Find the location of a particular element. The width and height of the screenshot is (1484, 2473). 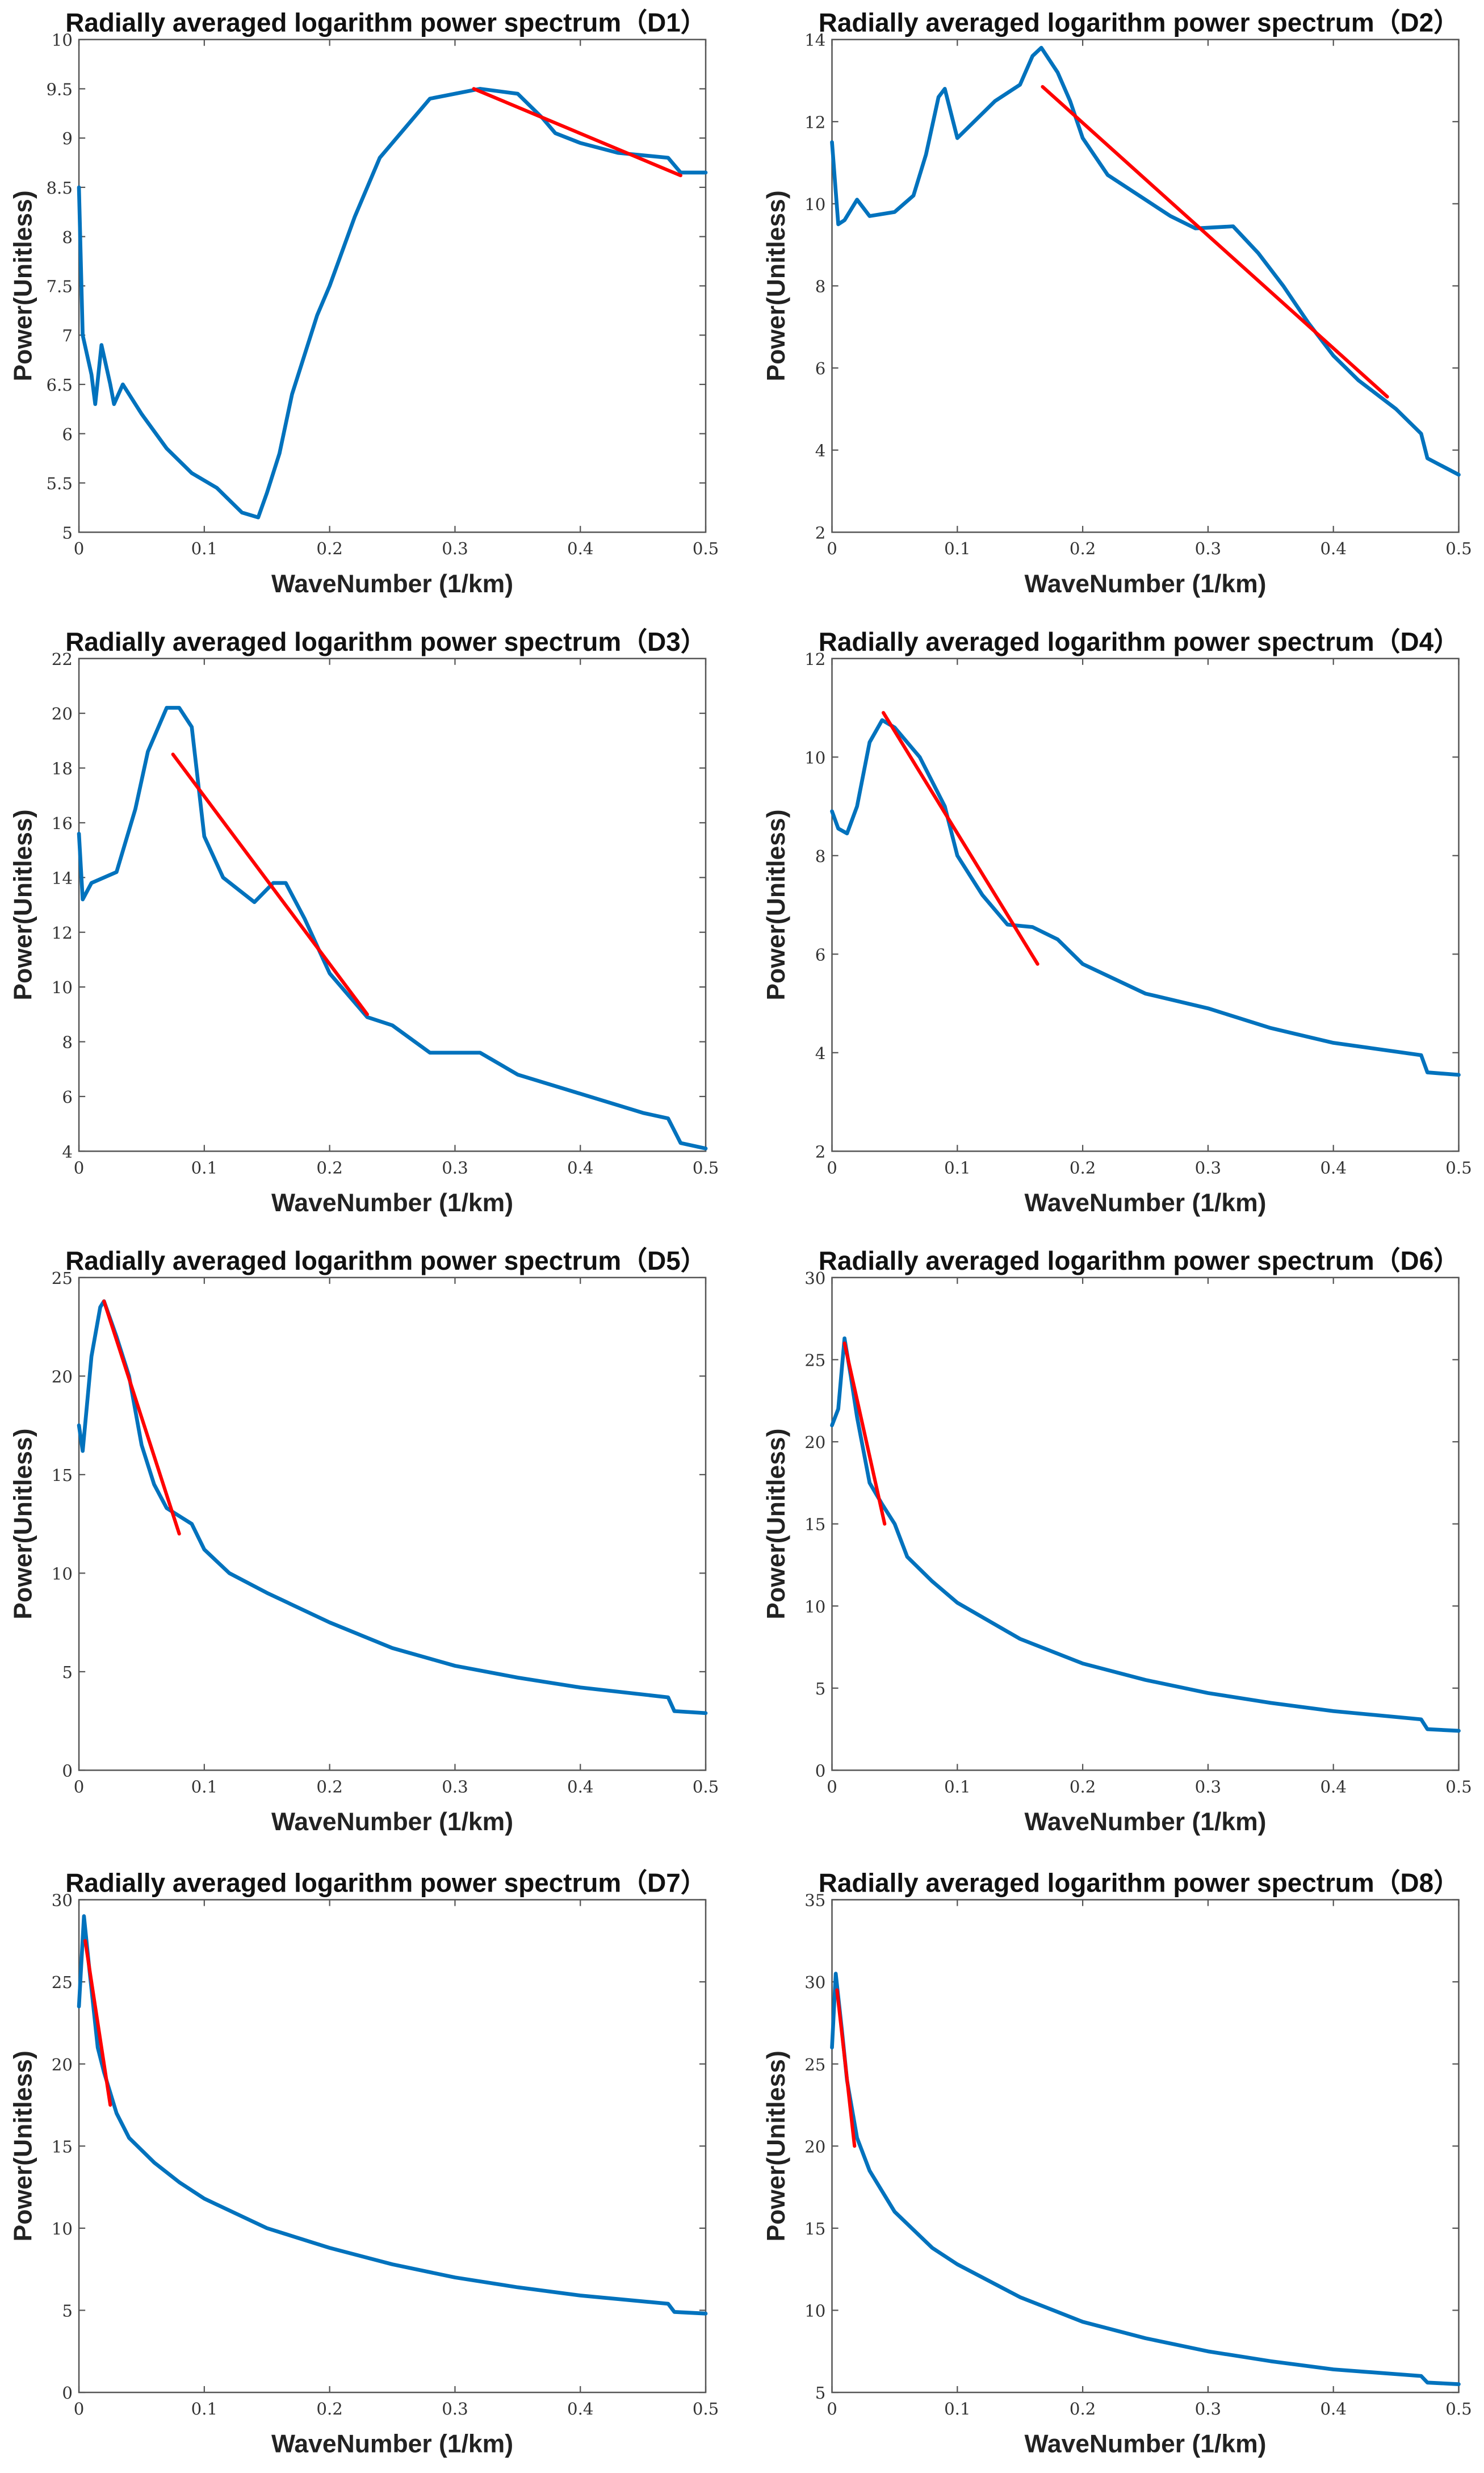

y-tick-label: 4 is located at coordinates (821, 451).